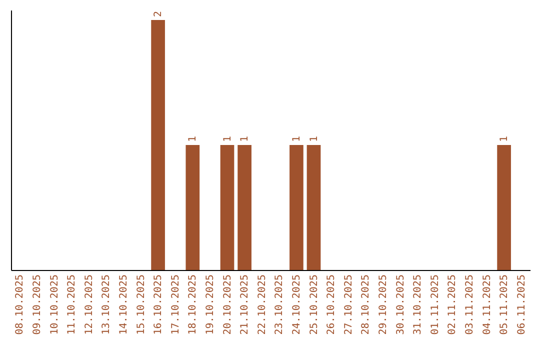  What do you see at coordinates (366, 304) in the screenshot?
I see `x-tick-label: 28.10.2025` at bounding box center [366, 304].